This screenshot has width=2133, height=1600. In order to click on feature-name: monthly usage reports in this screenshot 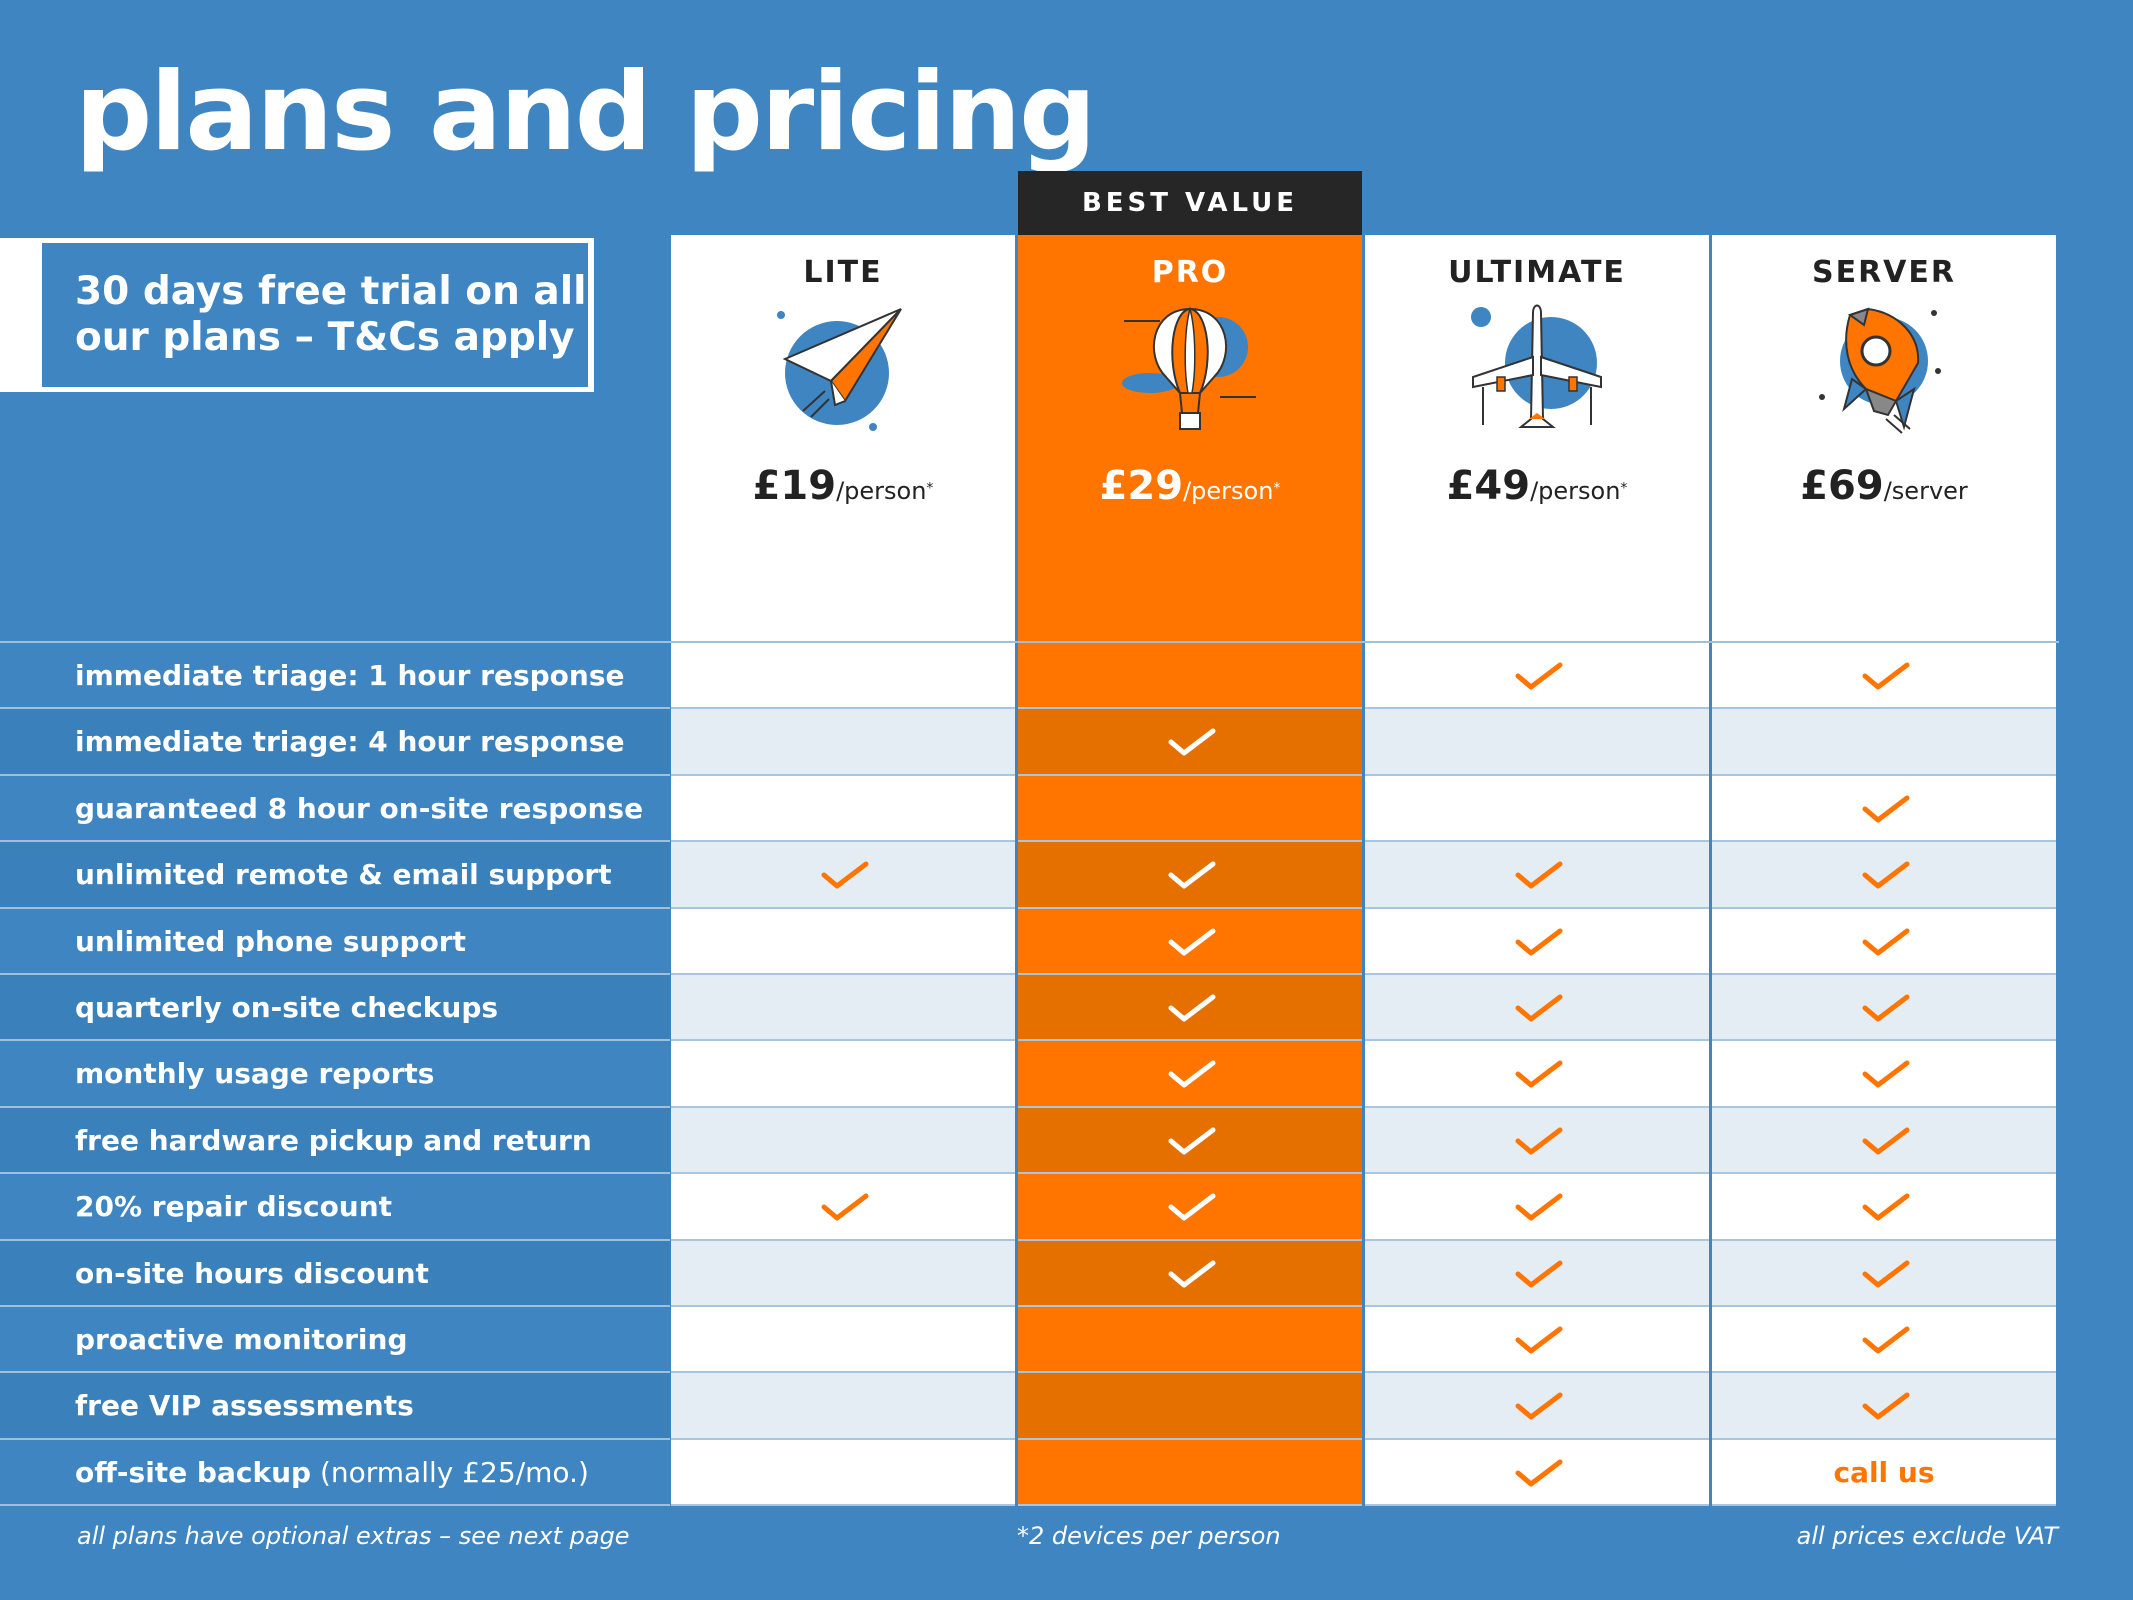, I will do `click(255, 1074)`.